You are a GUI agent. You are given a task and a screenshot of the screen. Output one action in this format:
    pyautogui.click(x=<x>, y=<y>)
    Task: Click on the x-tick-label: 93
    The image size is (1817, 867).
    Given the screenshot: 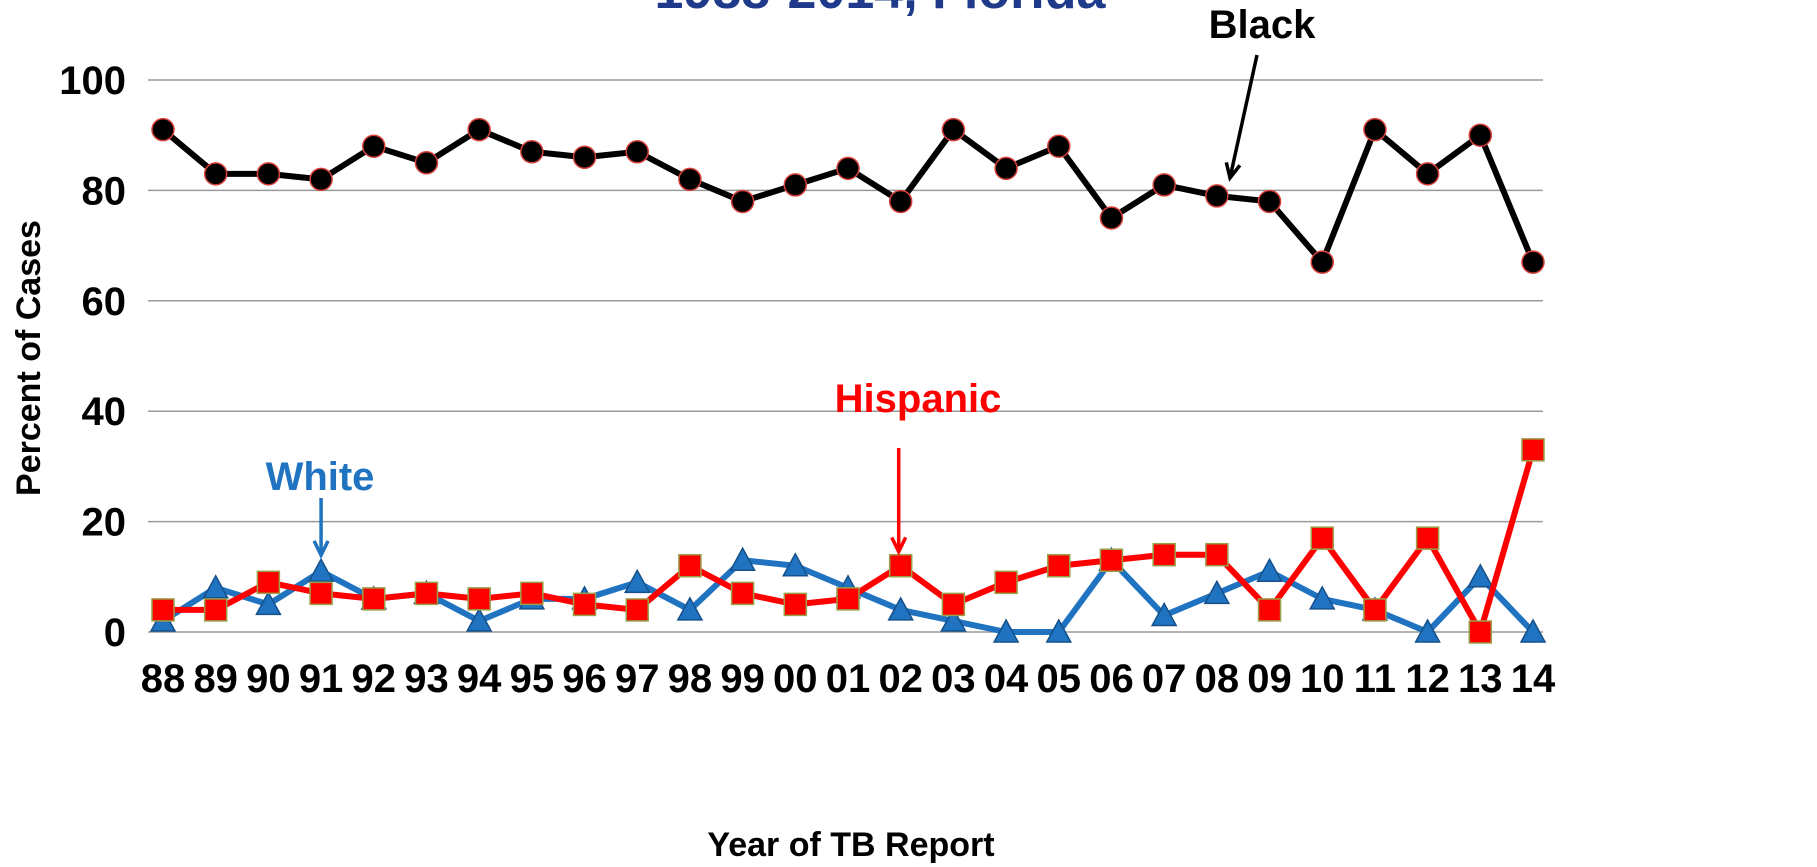 What is the action you would take?
    pyautogui.click(x=426, y=679)
    